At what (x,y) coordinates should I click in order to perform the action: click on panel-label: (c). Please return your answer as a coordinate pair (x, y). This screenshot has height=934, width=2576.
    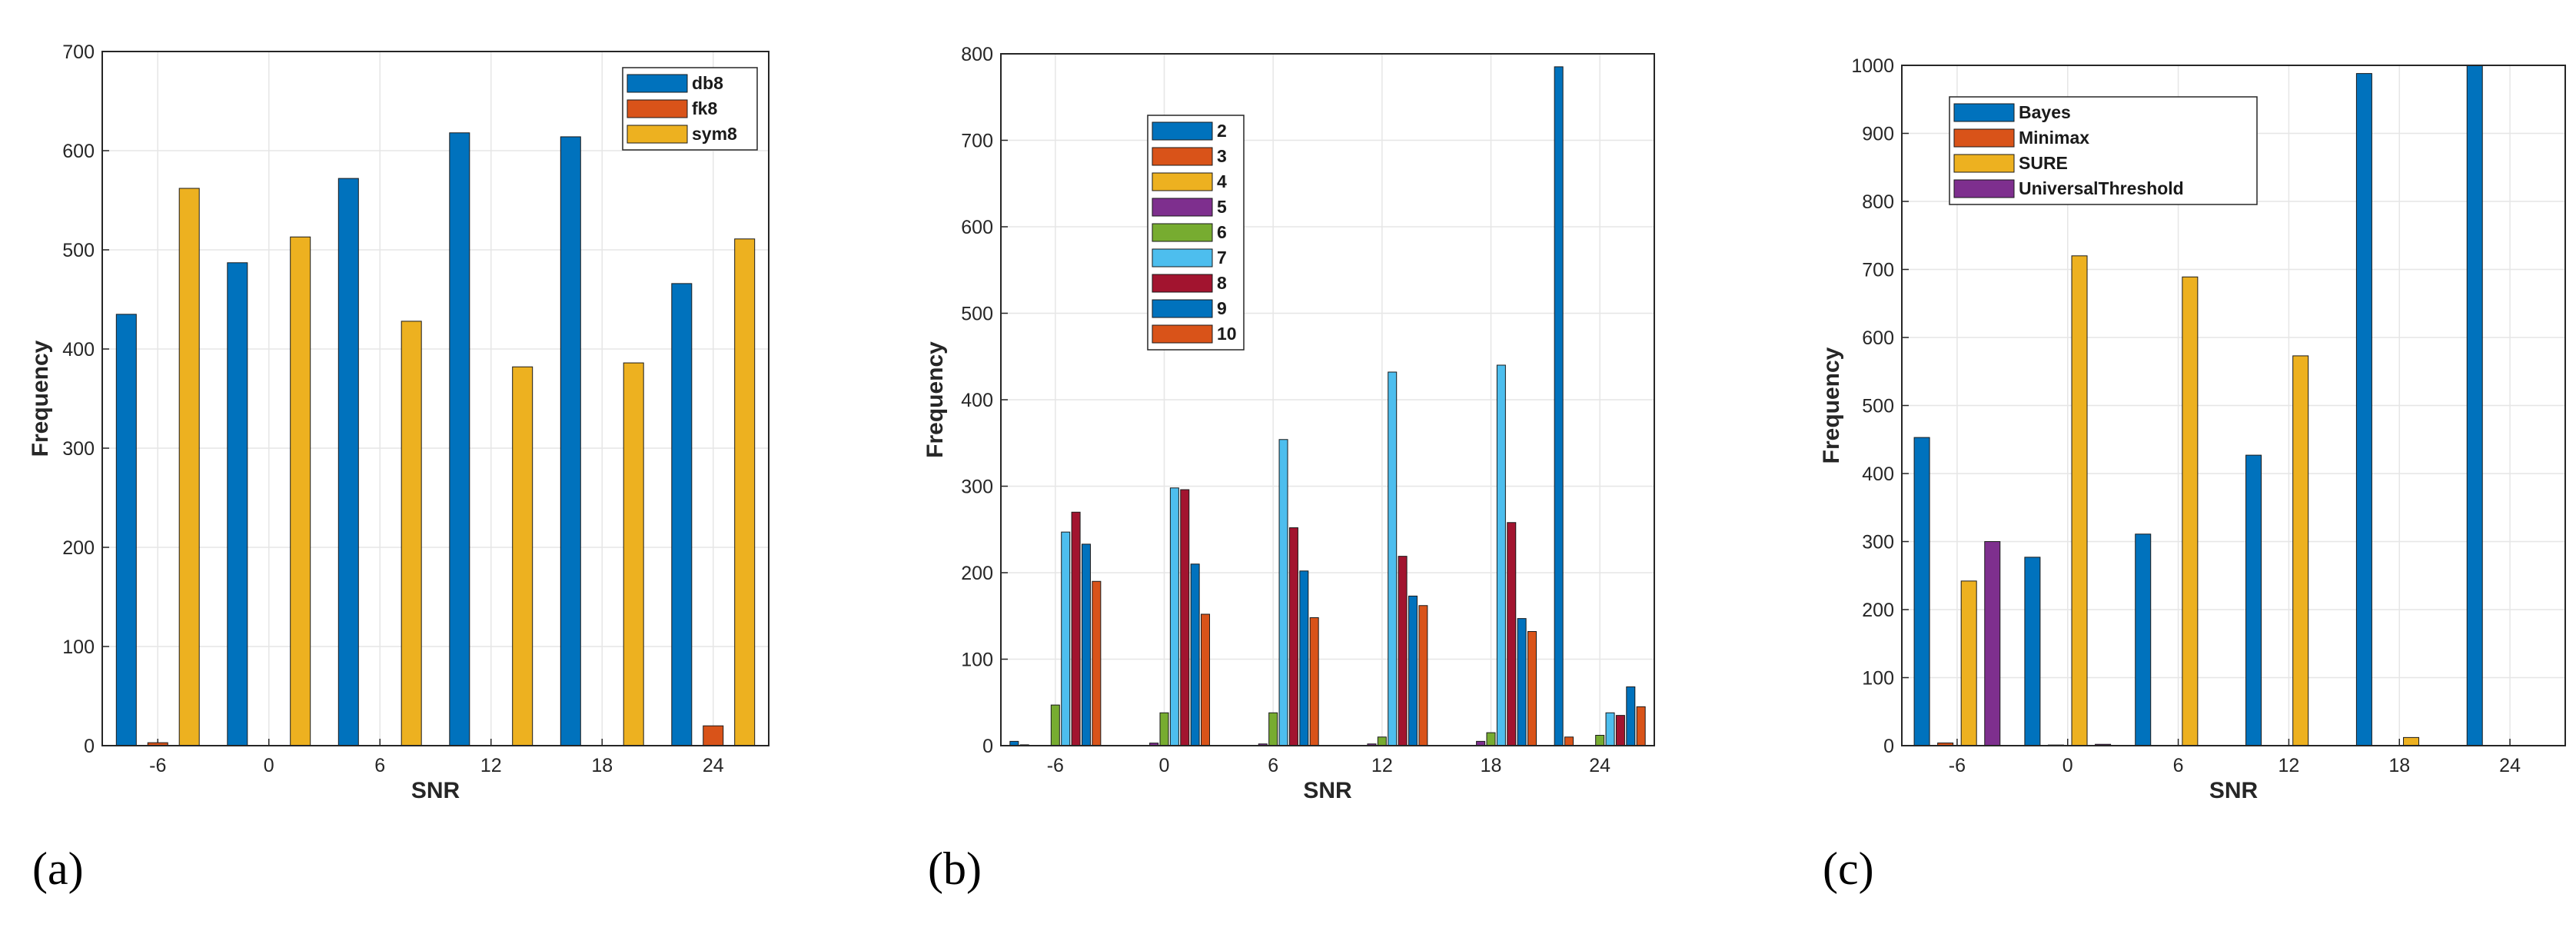
    Looking at the image, I should click on (1848, 869).